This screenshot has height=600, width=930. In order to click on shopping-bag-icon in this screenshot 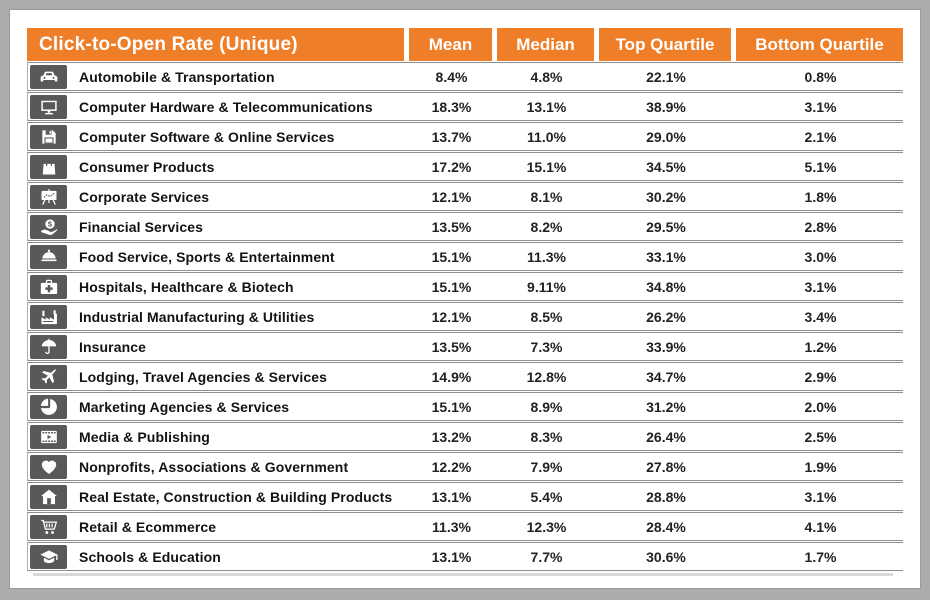, I will do `click(48, 166)`.